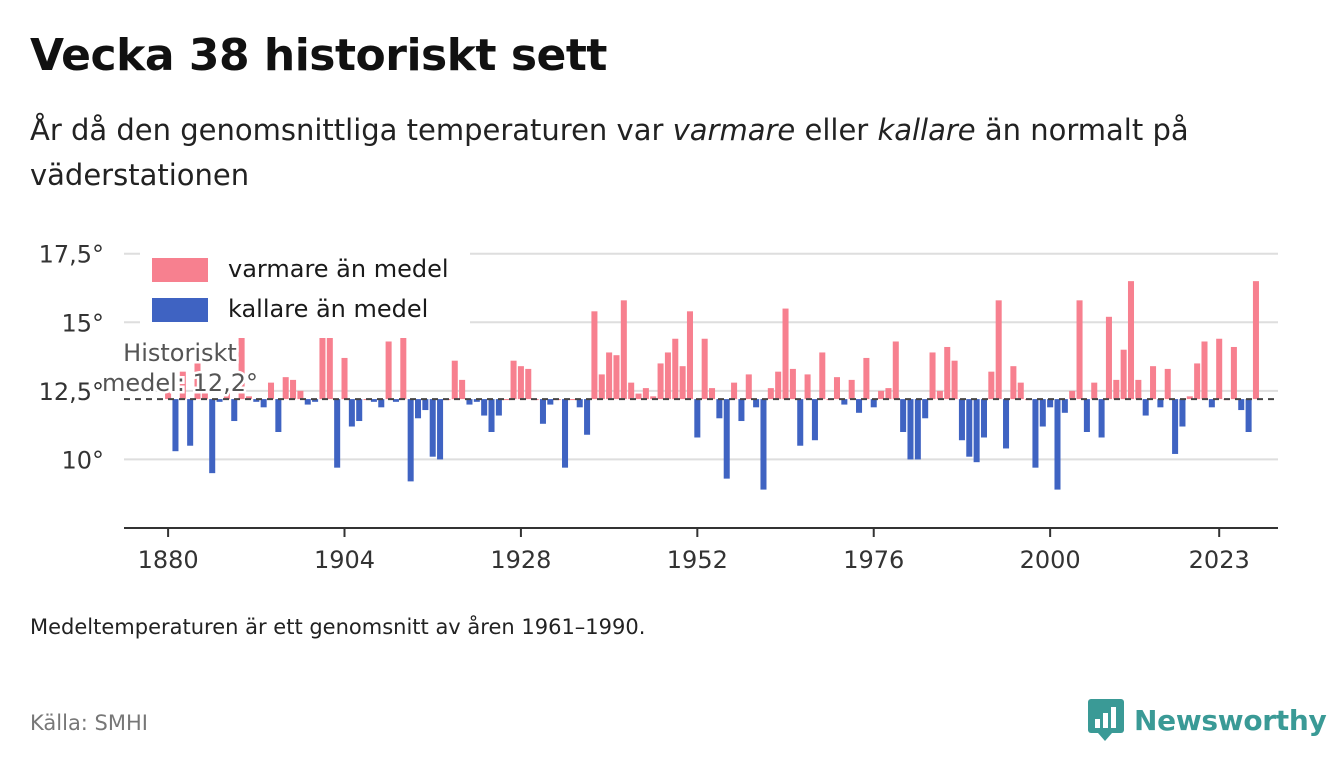  What do you see at coordinates (1219, 560) in the screenshot?
I see `x-tick-label: 2023` at bounding box center [1219, 560].